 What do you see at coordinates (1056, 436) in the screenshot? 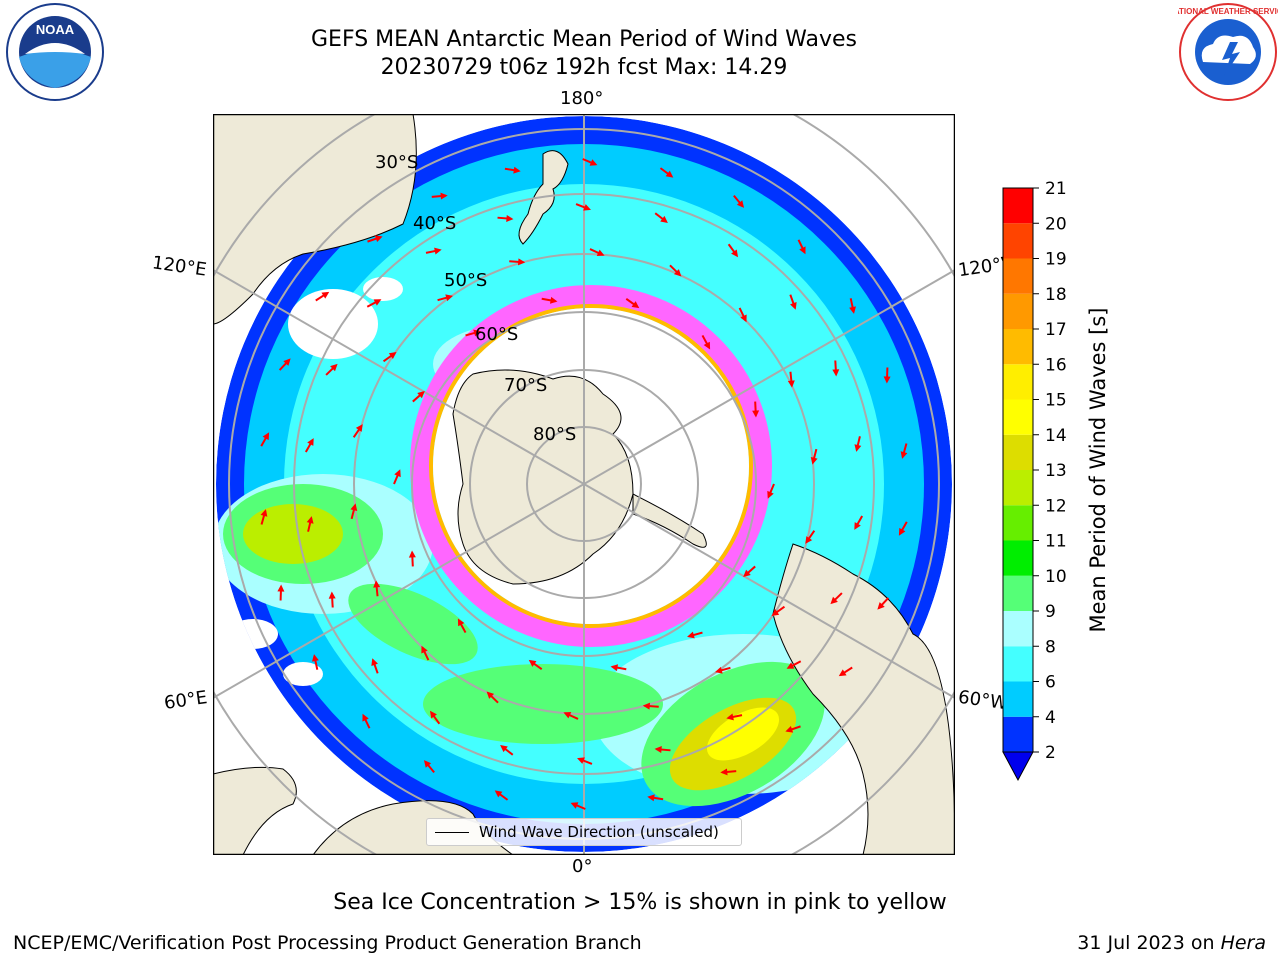
I see `colorbar-tick-label: 14` at bounding box center [1056, 436].